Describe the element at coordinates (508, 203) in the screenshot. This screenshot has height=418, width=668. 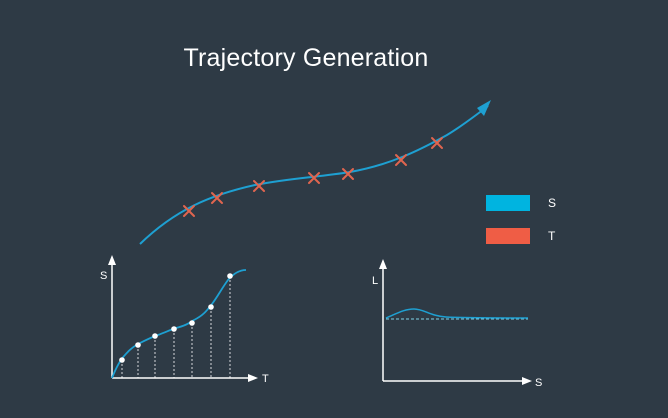
I see `legend-swatch-s` at that location.